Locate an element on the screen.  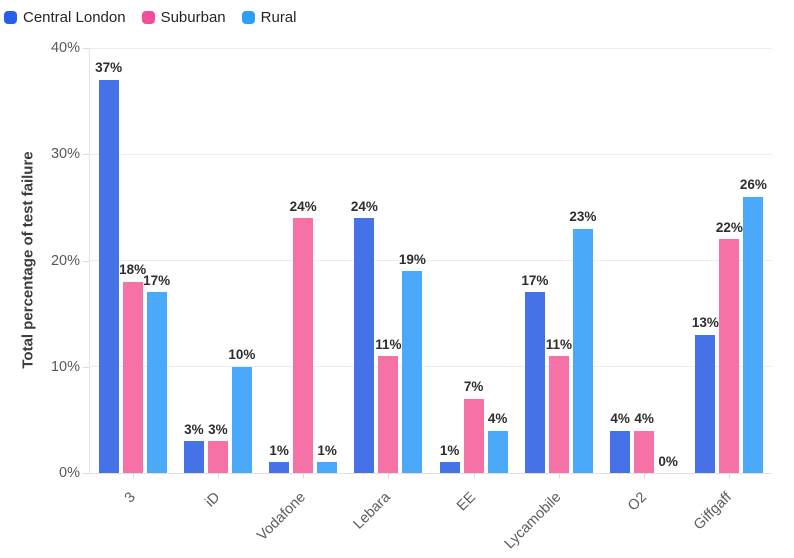
bar-value-label: 10% is located at coordinates (242, 355).